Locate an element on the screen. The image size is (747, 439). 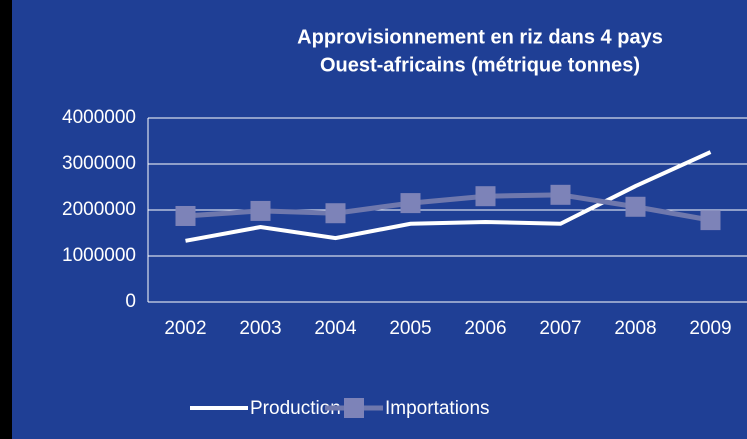
x-tick-label: 2002 is located at coordinates (185, 328).